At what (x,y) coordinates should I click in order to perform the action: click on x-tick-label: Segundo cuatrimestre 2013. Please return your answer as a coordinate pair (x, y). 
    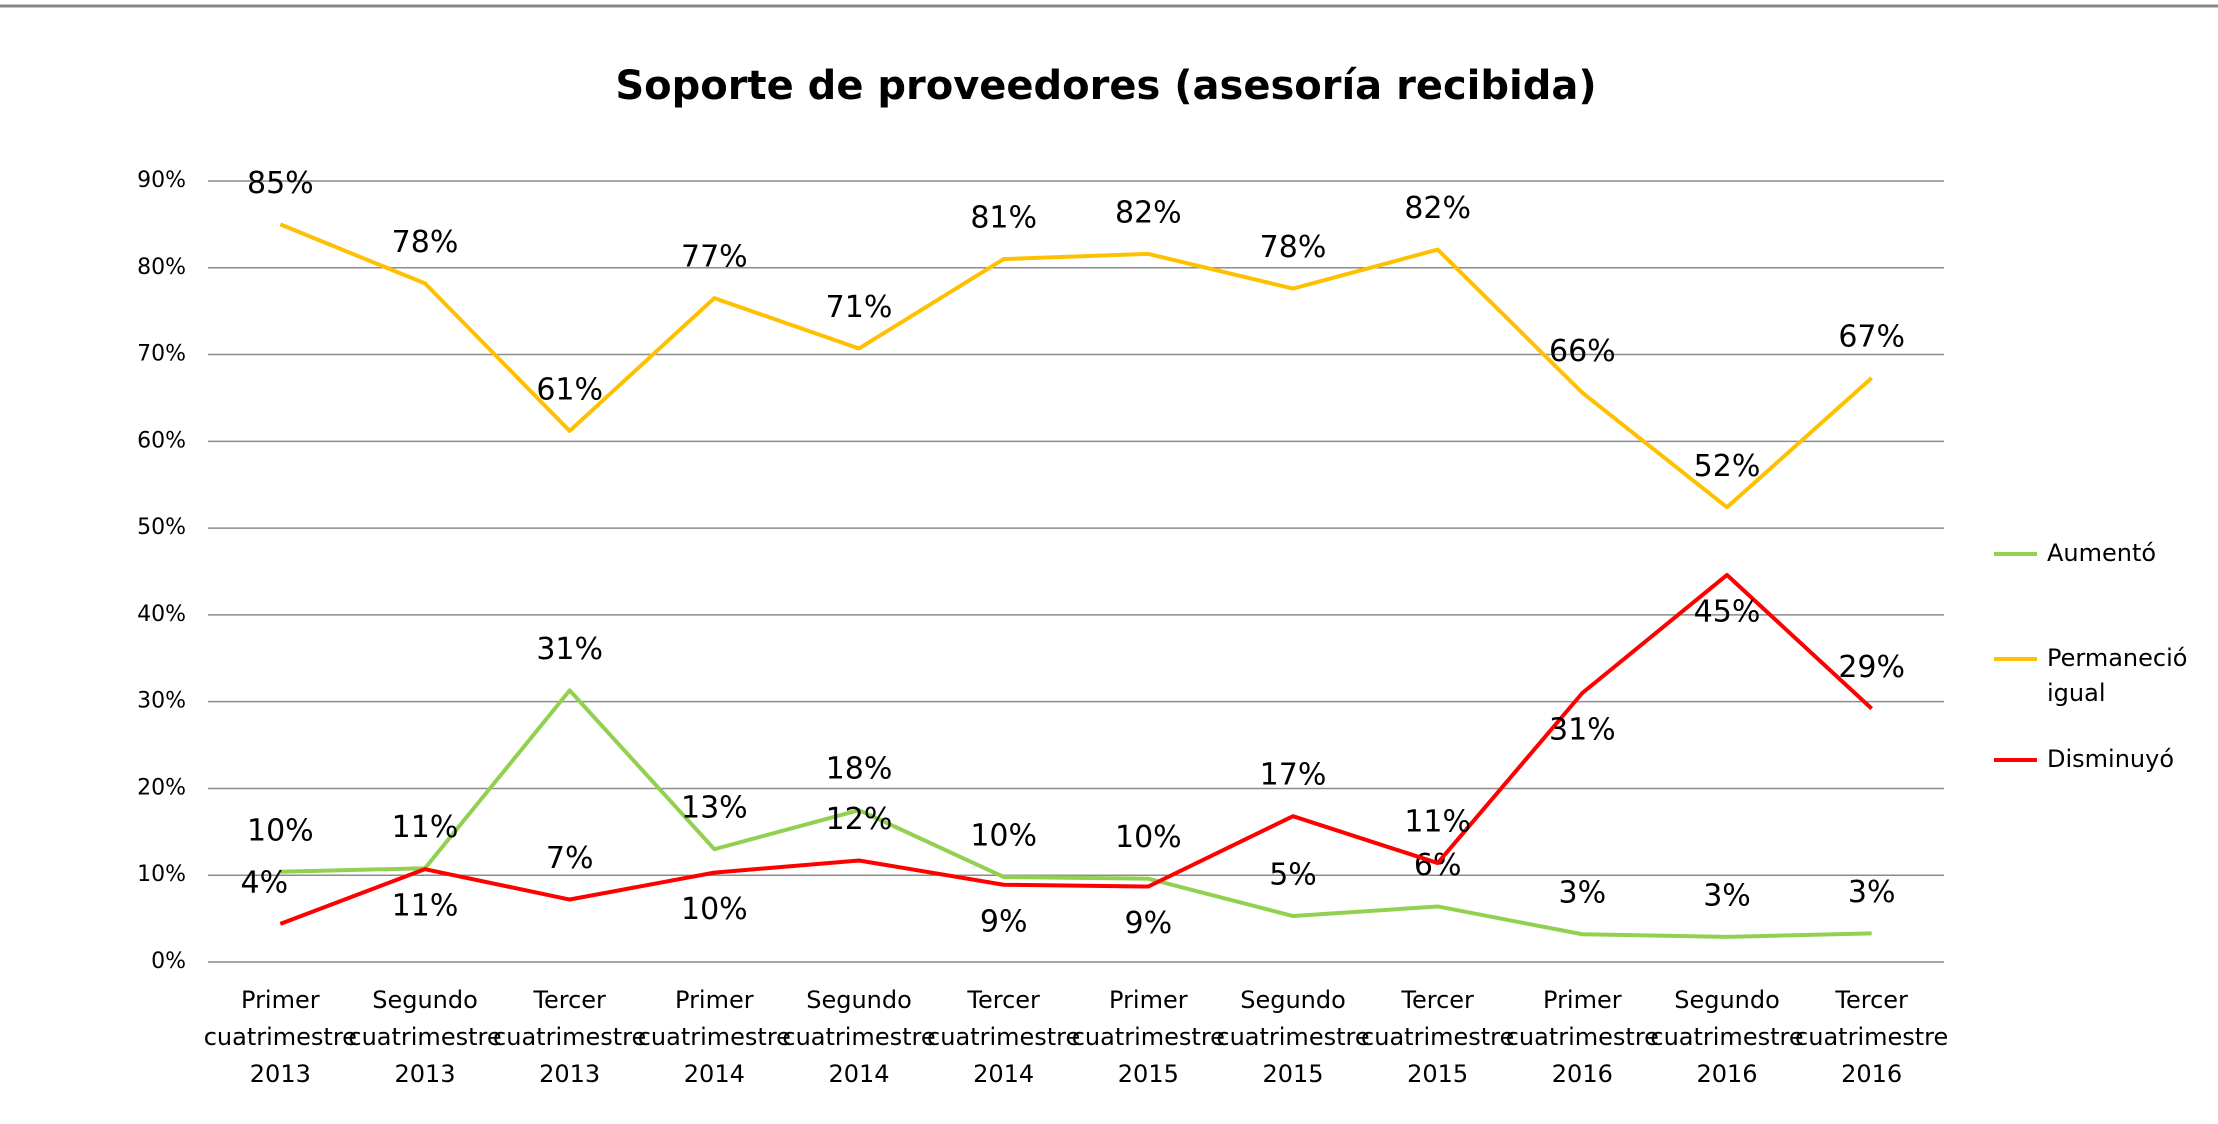
    Looking at the image, I should click on (424, 1037).